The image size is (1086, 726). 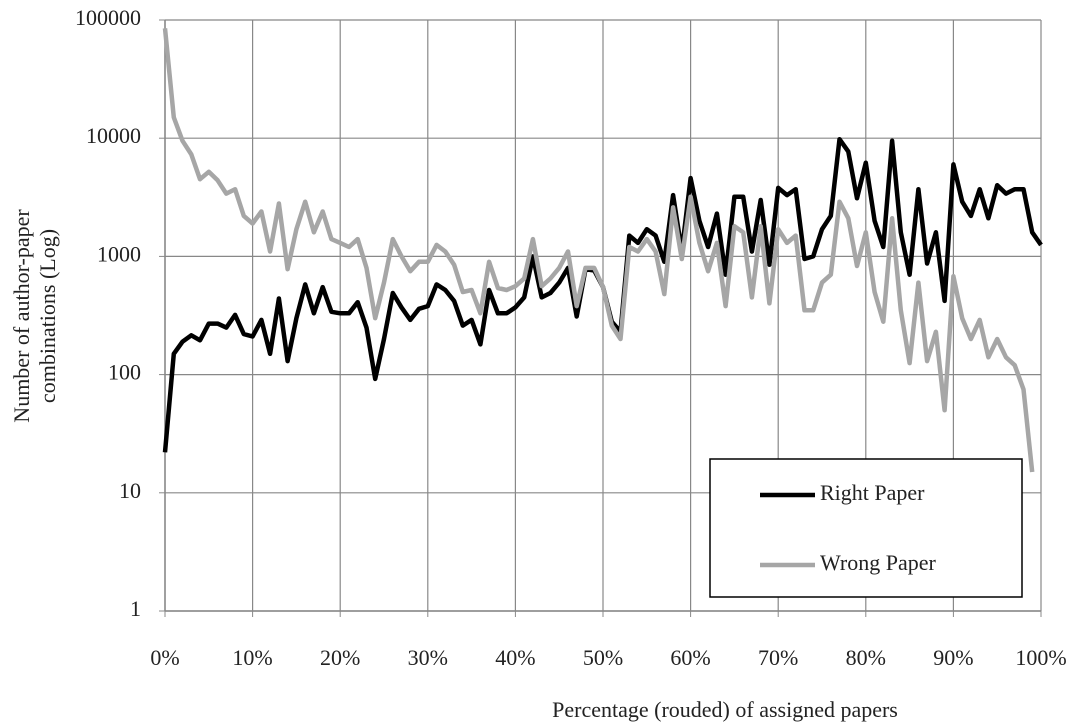 What do you see at coordinates (124, 372) in the screenshot?
I see `y-tick-label: 100` at bounding box center [124, 372].